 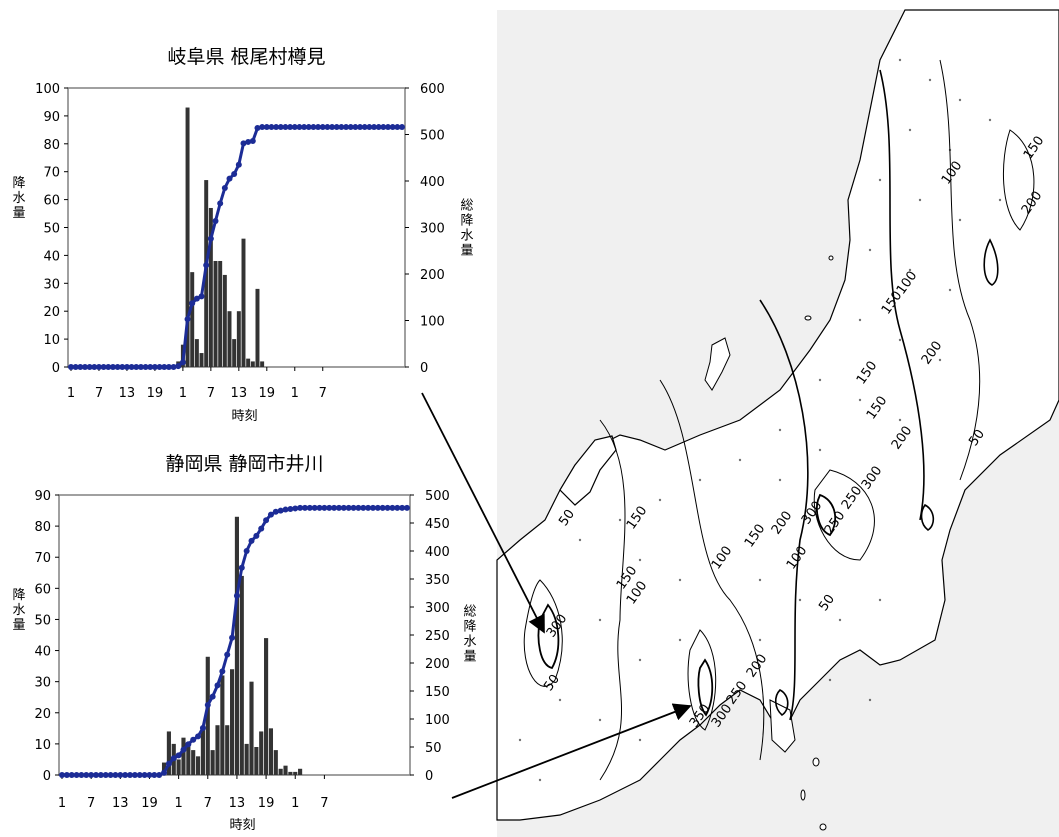 I want to click on y-left-tick-label: 100, so click(x=47, y=89).